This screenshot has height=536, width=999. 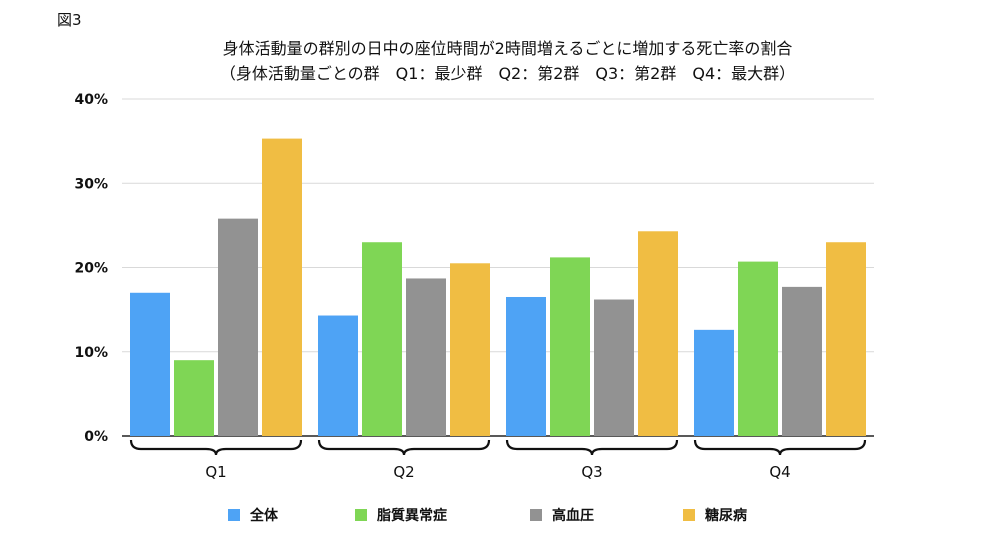 What do you see at coordinates (215, 472) in the screenshot?
I see `x-category-label: Q1` at bounding box center [215, 472].